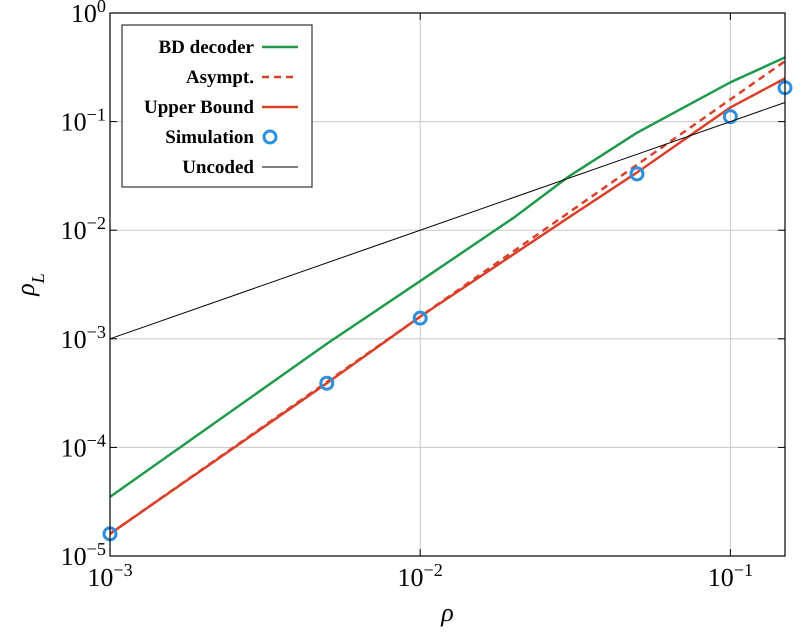 This screenshot has height=633, width=805. I want to click on legend-label: Upper Bound, so click(199, 107).